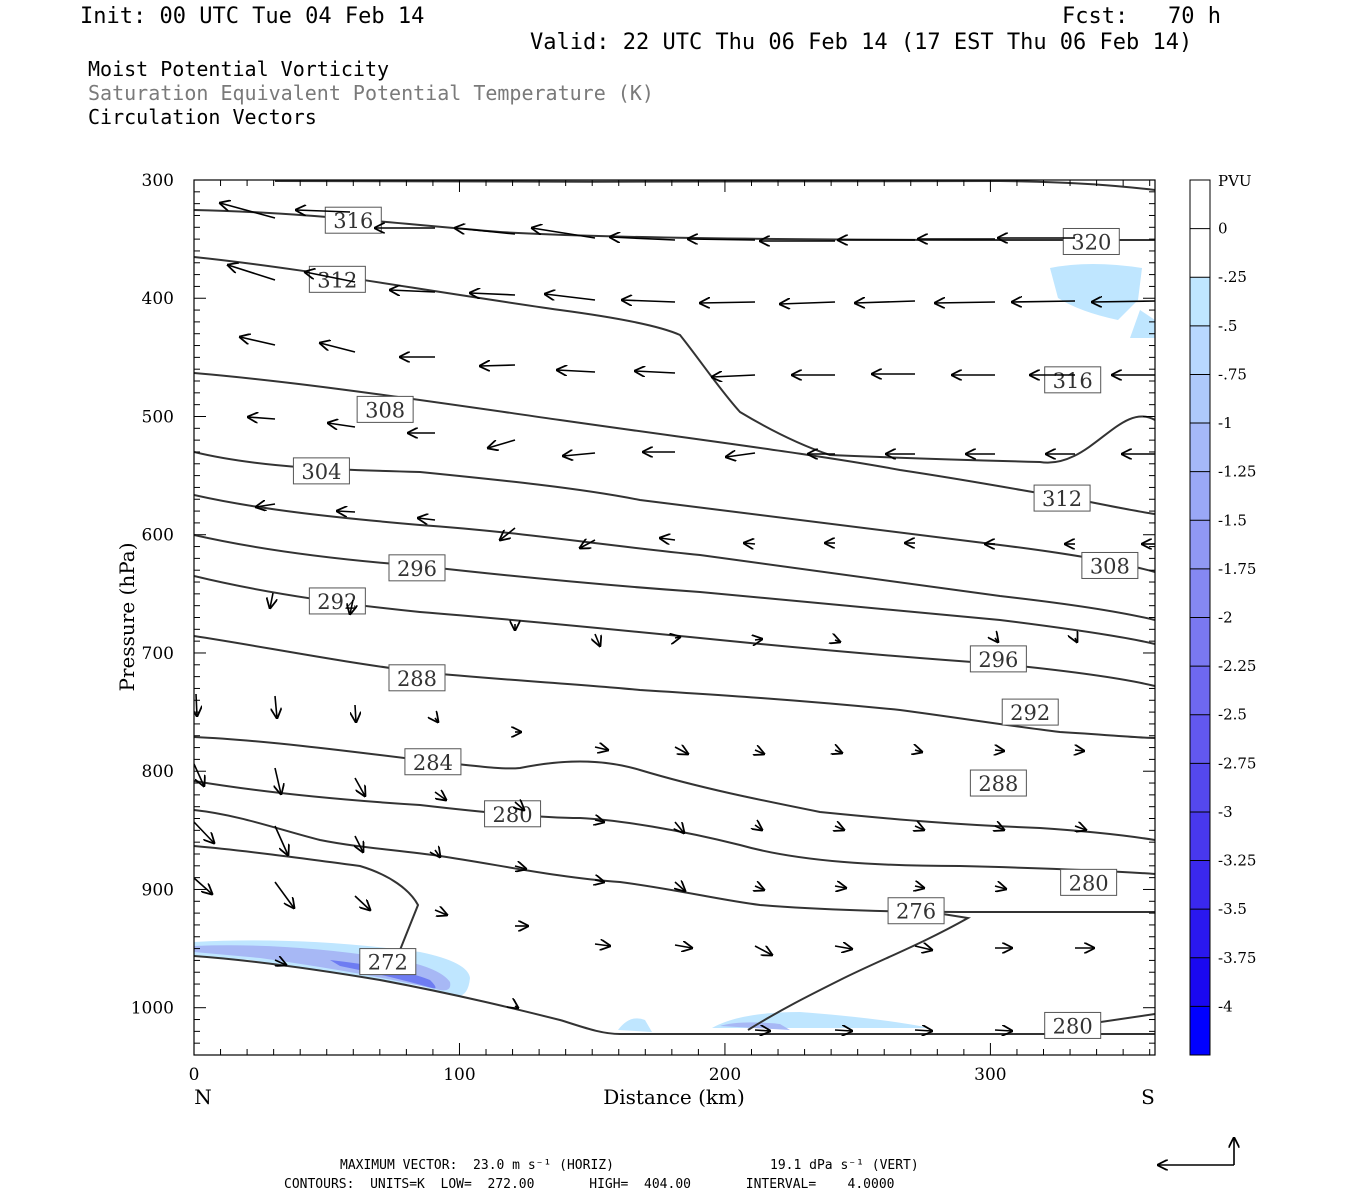 The height and width of the screenshot is (1200, 1350). I want to click on x-tick-label: 0, so click(194, 1075).